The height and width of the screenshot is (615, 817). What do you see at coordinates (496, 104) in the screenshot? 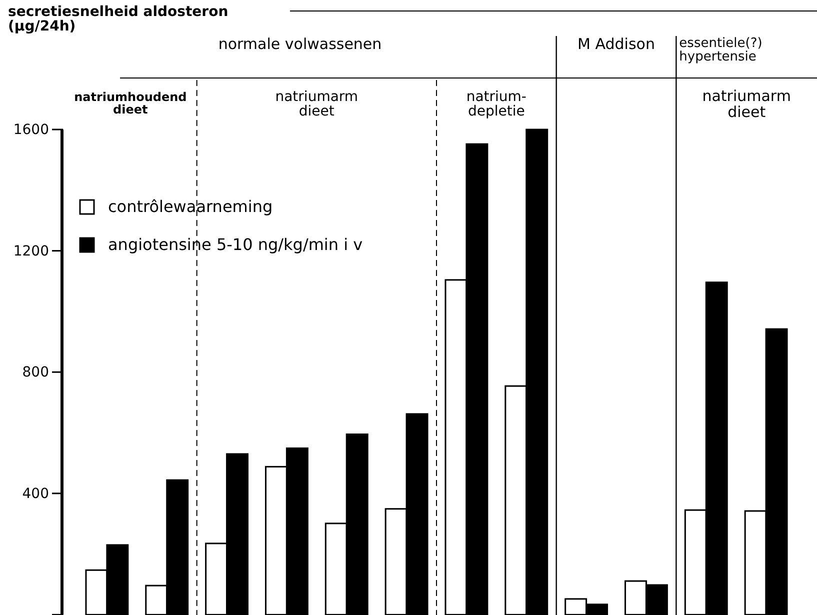
I see `text: natrium- depletie` at bounding box center [496, 104].